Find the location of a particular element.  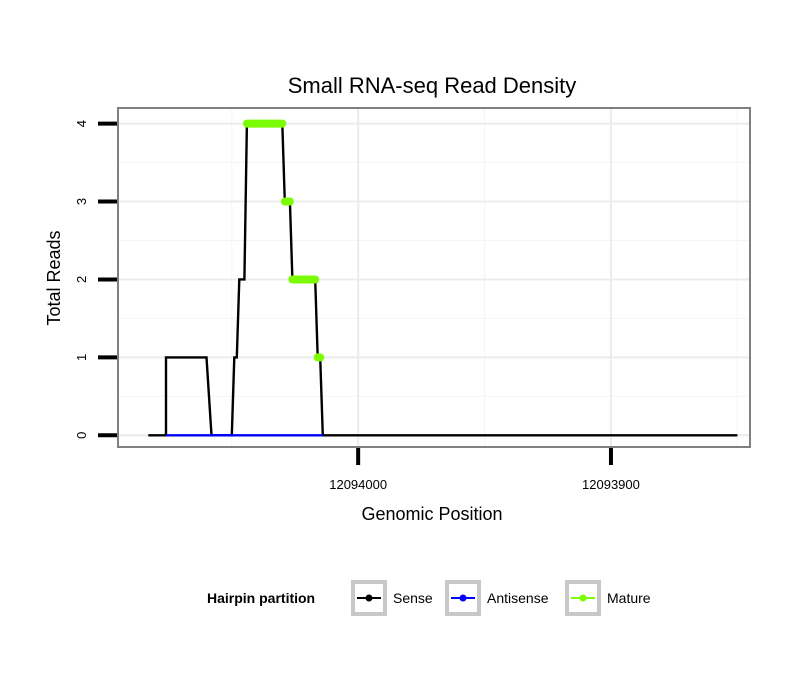

y-tick-label: 3 is located at coordinates (81, 201).